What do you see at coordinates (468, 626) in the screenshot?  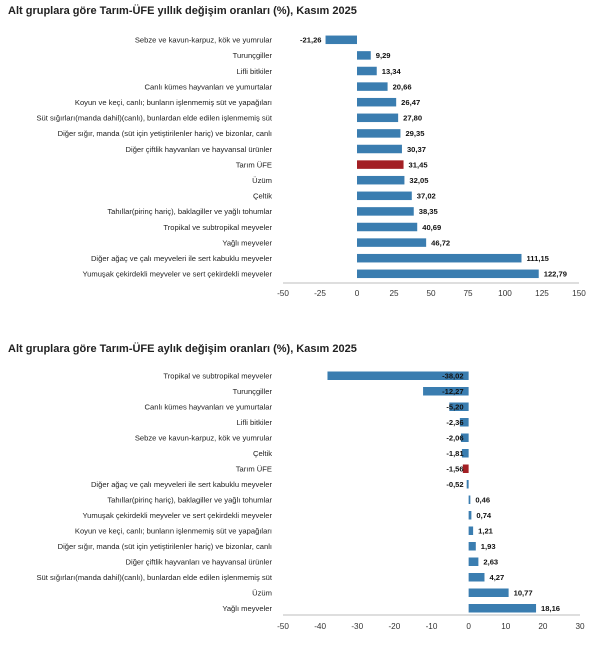 I see `monthly-tick-label: 0` at bounding box center [468, 626].